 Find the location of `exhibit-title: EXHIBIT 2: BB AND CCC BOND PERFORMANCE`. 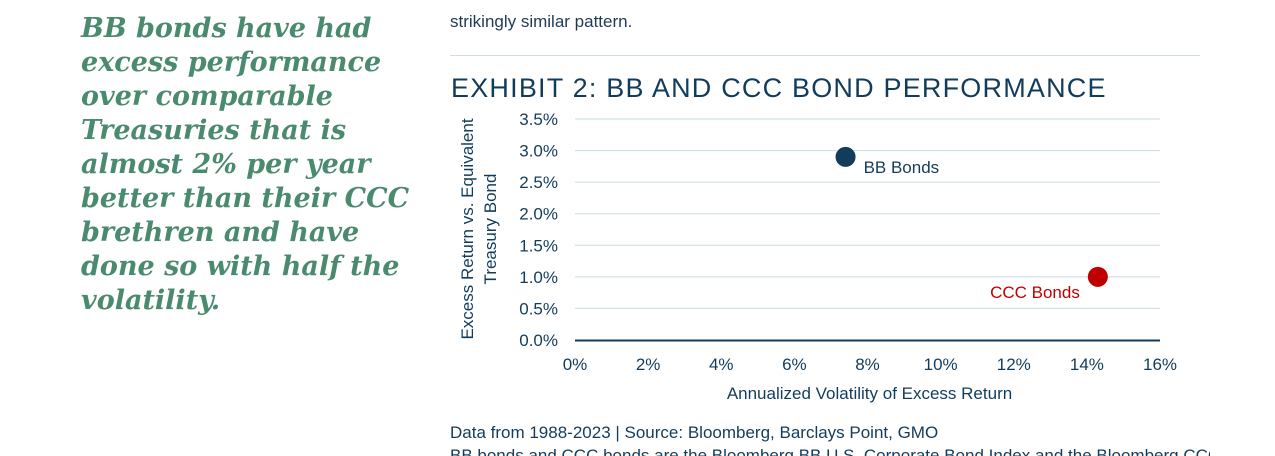

exhibit-title: EXHIBIT 2: BB AND CCC BOND PERFORMANCE is located at coordinates (779, 88).